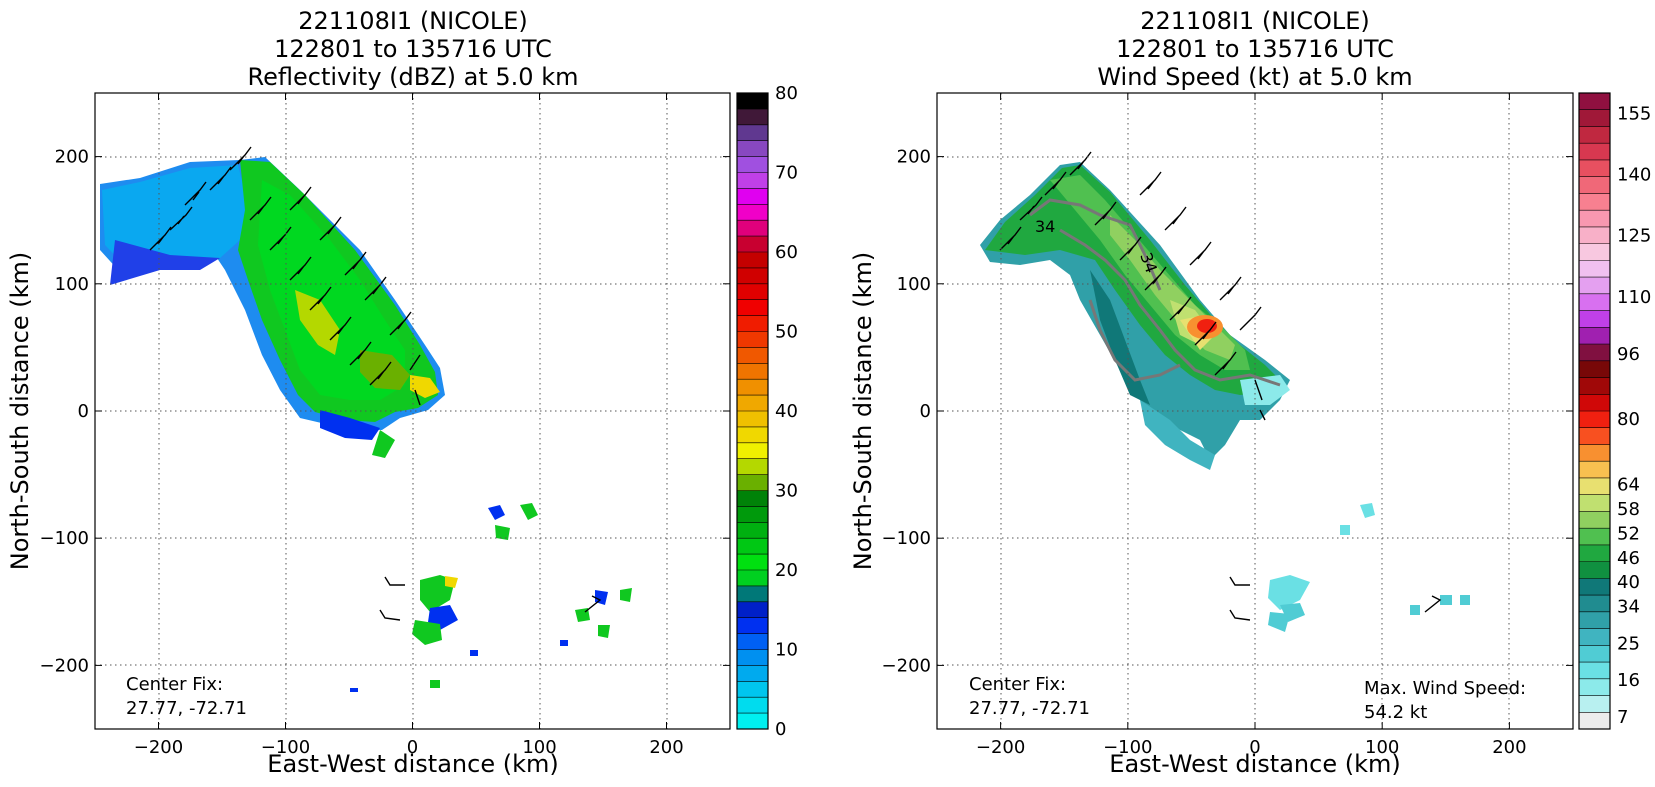 The image size is (1655, 787). What do you see at coordinates (1254, 77) in the screenshot?
I see `windspeed-title-line3: Wind Speed (kt) at 5.0 km` at bounding box center [1254, 77].